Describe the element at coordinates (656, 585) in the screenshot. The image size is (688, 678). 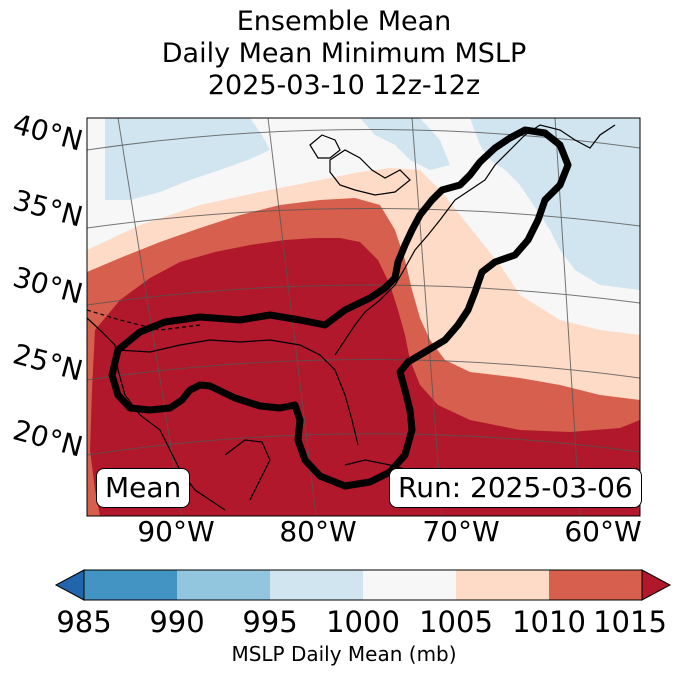
I see `colorbar-extend-high` at that location.